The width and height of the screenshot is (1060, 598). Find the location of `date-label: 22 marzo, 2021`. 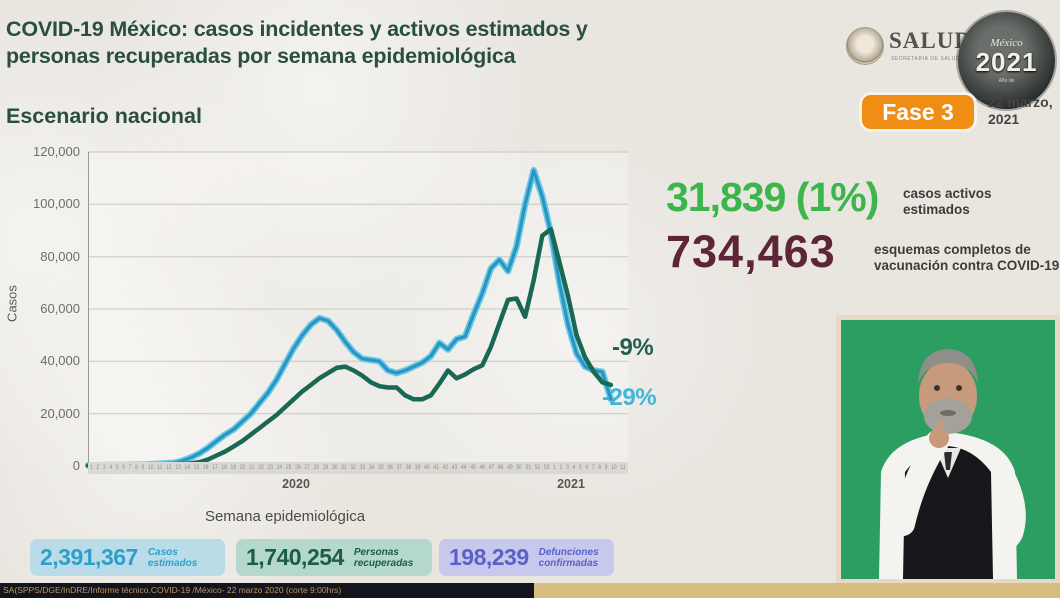

date-label: 22 marzo, 2021 is located at coordinates (1020, 110).